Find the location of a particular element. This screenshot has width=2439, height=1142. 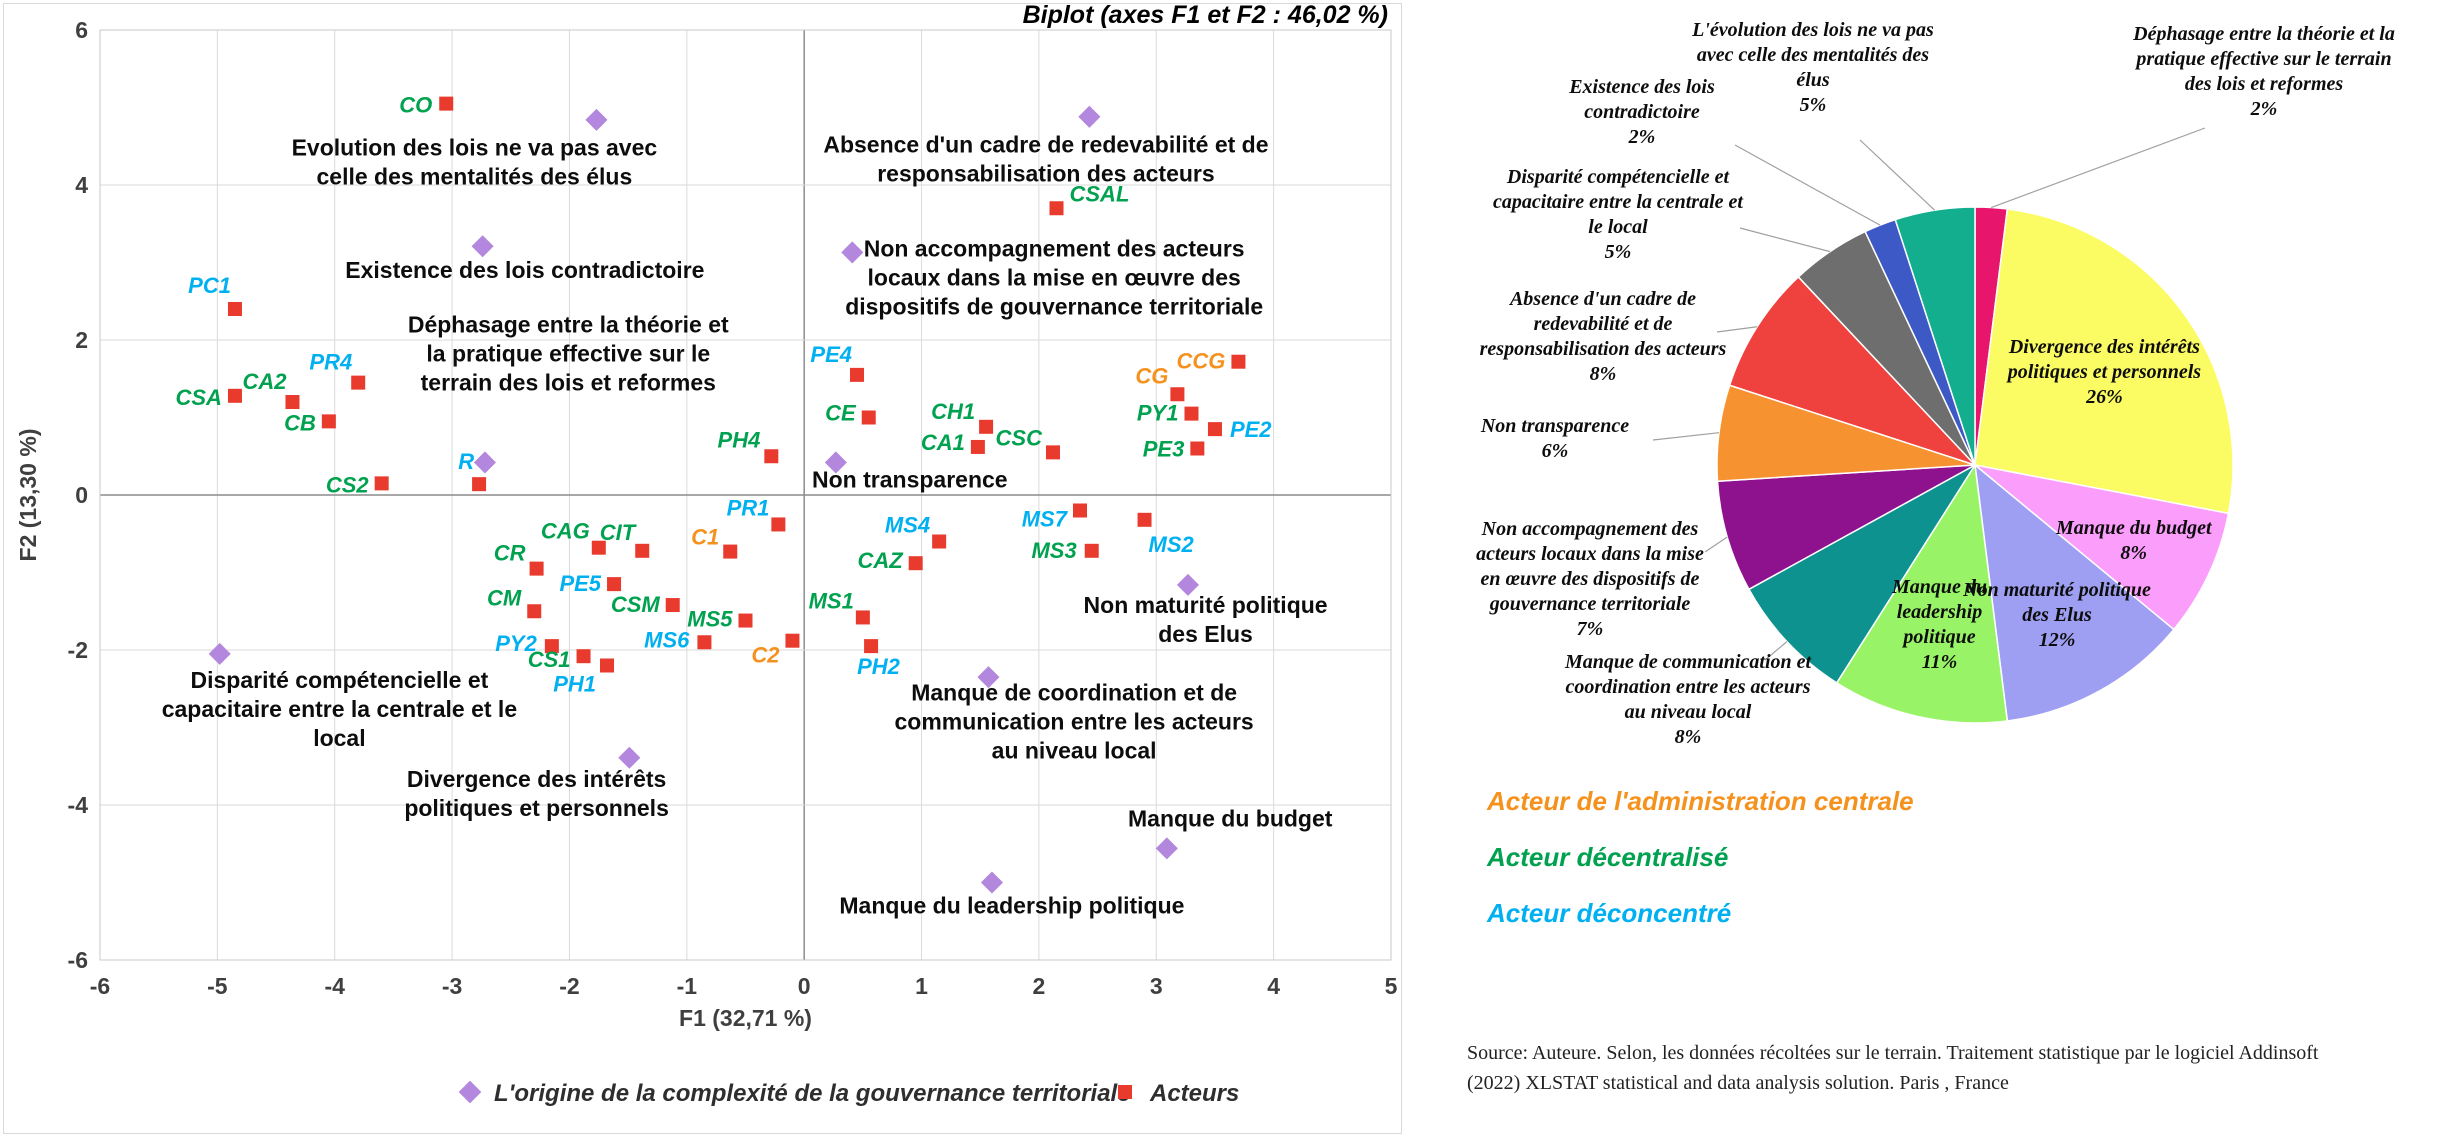

pie-callout-label: coordination entre les acteurs is located at coordinates (1687, 687).